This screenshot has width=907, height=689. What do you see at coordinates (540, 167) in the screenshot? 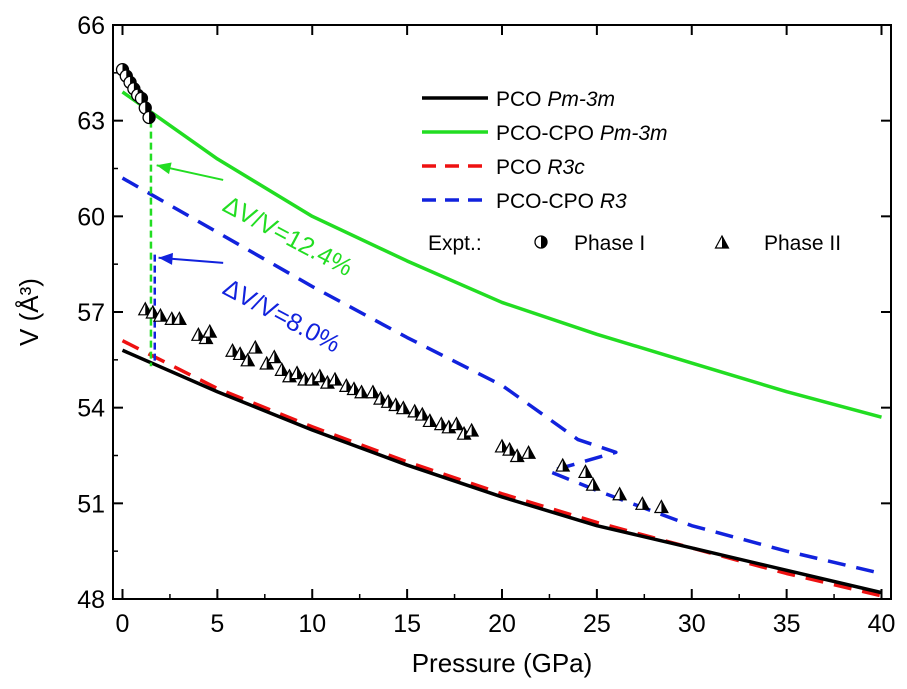
I see `legend-label-2: PCO R3c` at bounding box center [540, 167].